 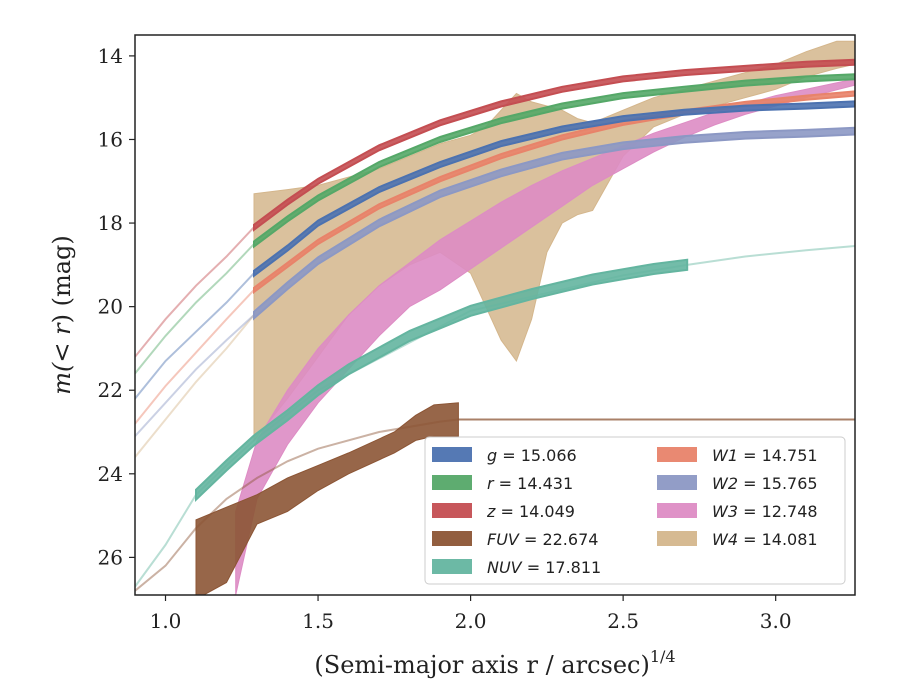 What do you see at coordinates (452, 454) in the screenshot?
I see `legend-swatch-g` at bounding box center [452, 454].